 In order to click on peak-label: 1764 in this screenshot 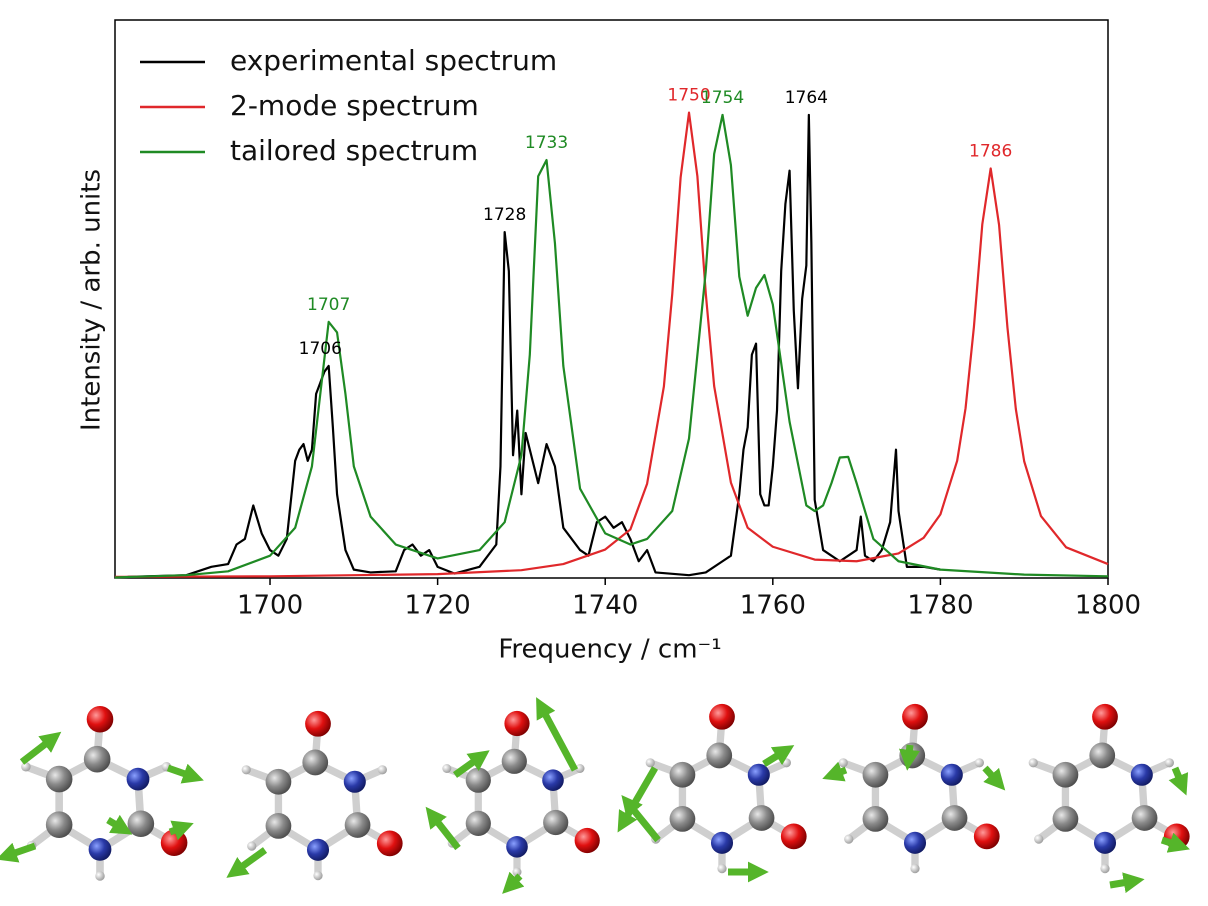, I will do `click(806, 98)`.